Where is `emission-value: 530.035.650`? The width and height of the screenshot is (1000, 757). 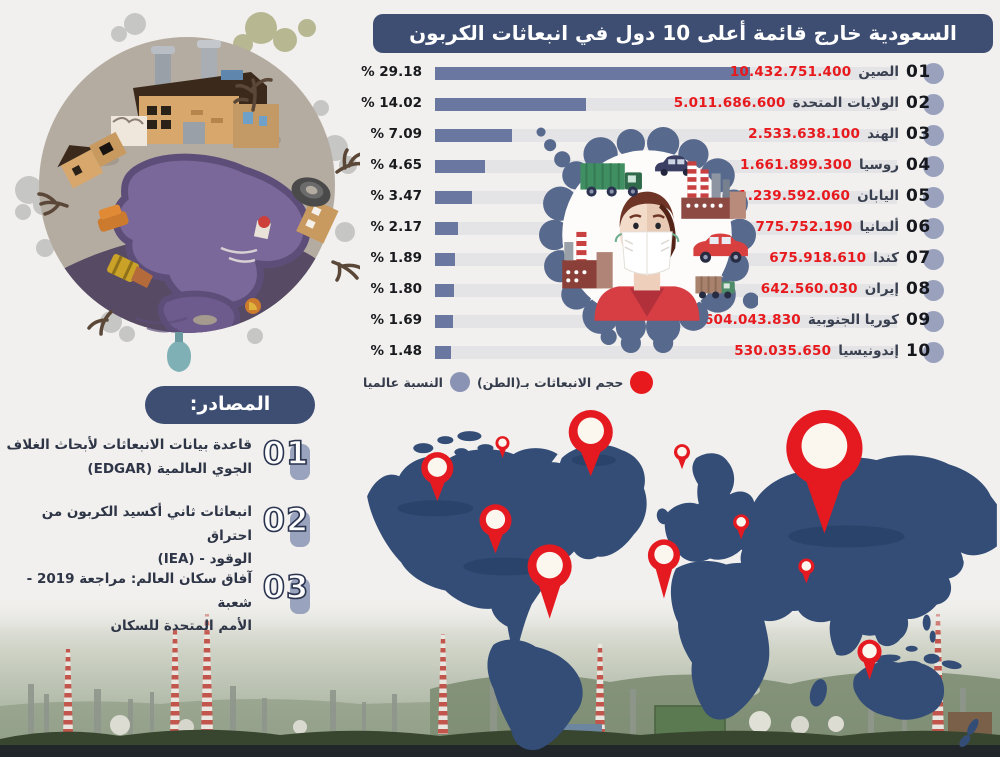
emission-value: 530.035.650 is located at coordinates (783, 351).